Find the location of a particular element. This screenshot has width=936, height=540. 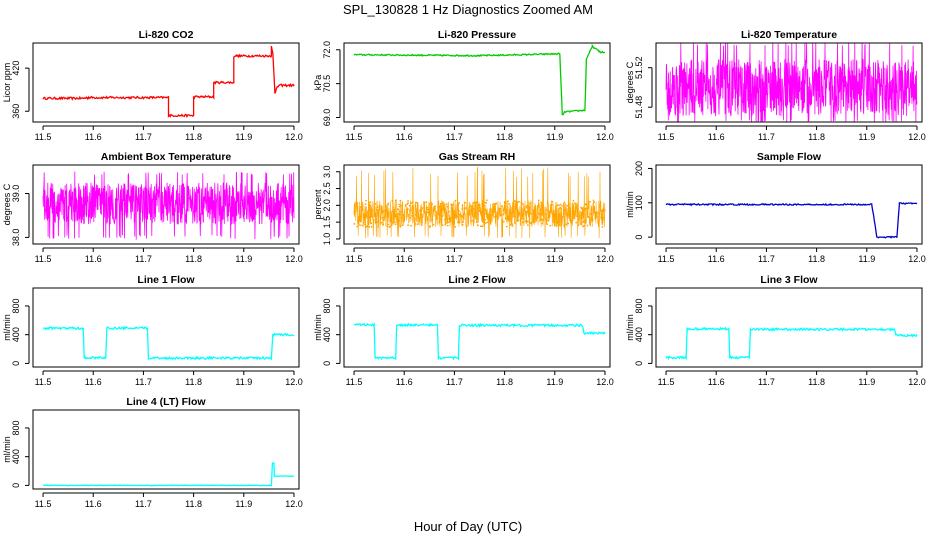

plot-frame is located at coordinates (166, 327).